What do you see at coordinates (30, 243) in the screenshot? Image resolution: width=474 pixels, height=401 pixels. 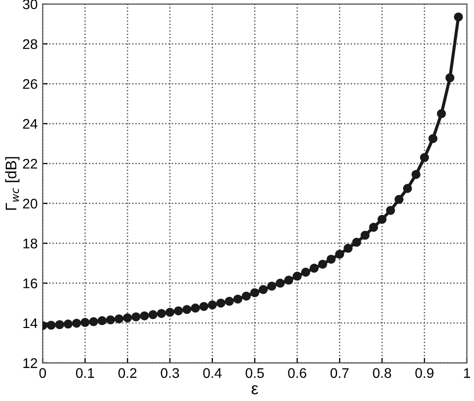 I see `y-tick-label: 18` at bounding box center [30, 243].